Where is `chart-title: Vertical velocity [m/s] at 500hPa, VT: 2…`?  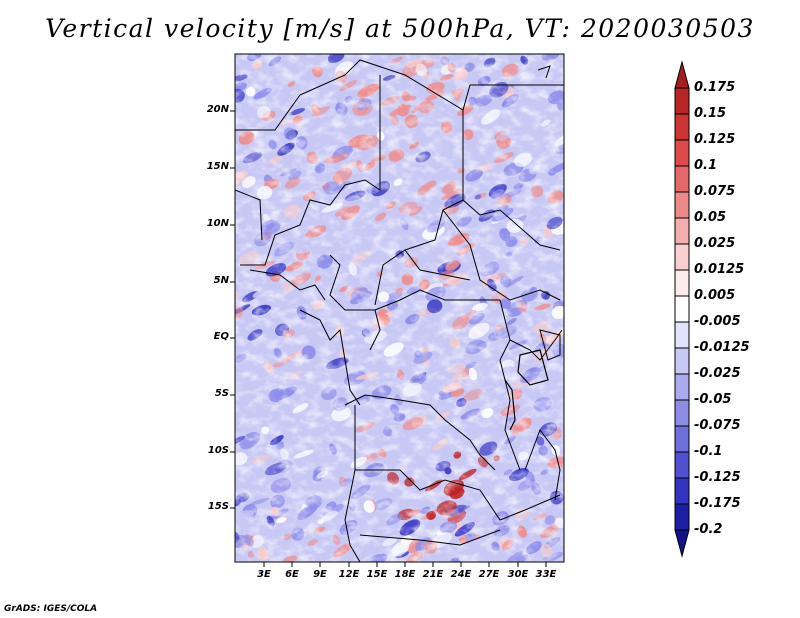
chart-title: Vertical velocity [m/s] at 500hPa, VT: 2… is located at coordinates (400, 28).